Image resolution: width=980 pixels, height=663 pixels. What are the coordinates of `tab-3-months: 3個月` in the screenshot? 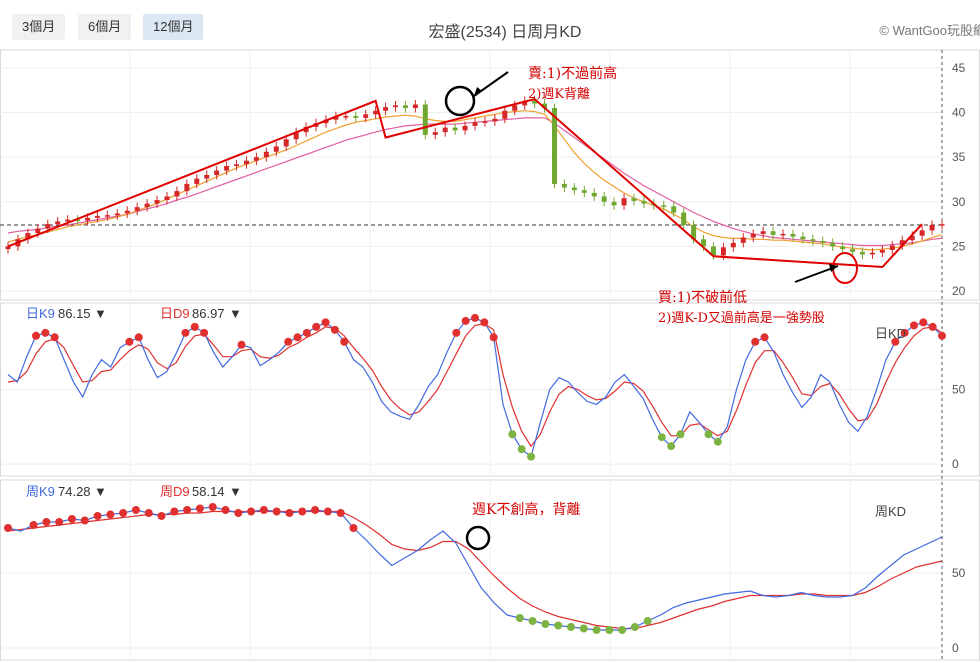 It's located at (39, 27).